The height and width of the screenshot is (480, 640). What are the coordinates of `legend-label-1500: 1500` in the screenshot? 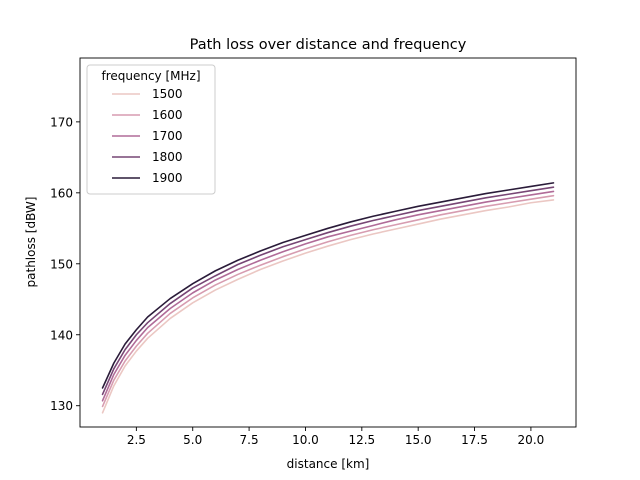 It's located at (167, 94).